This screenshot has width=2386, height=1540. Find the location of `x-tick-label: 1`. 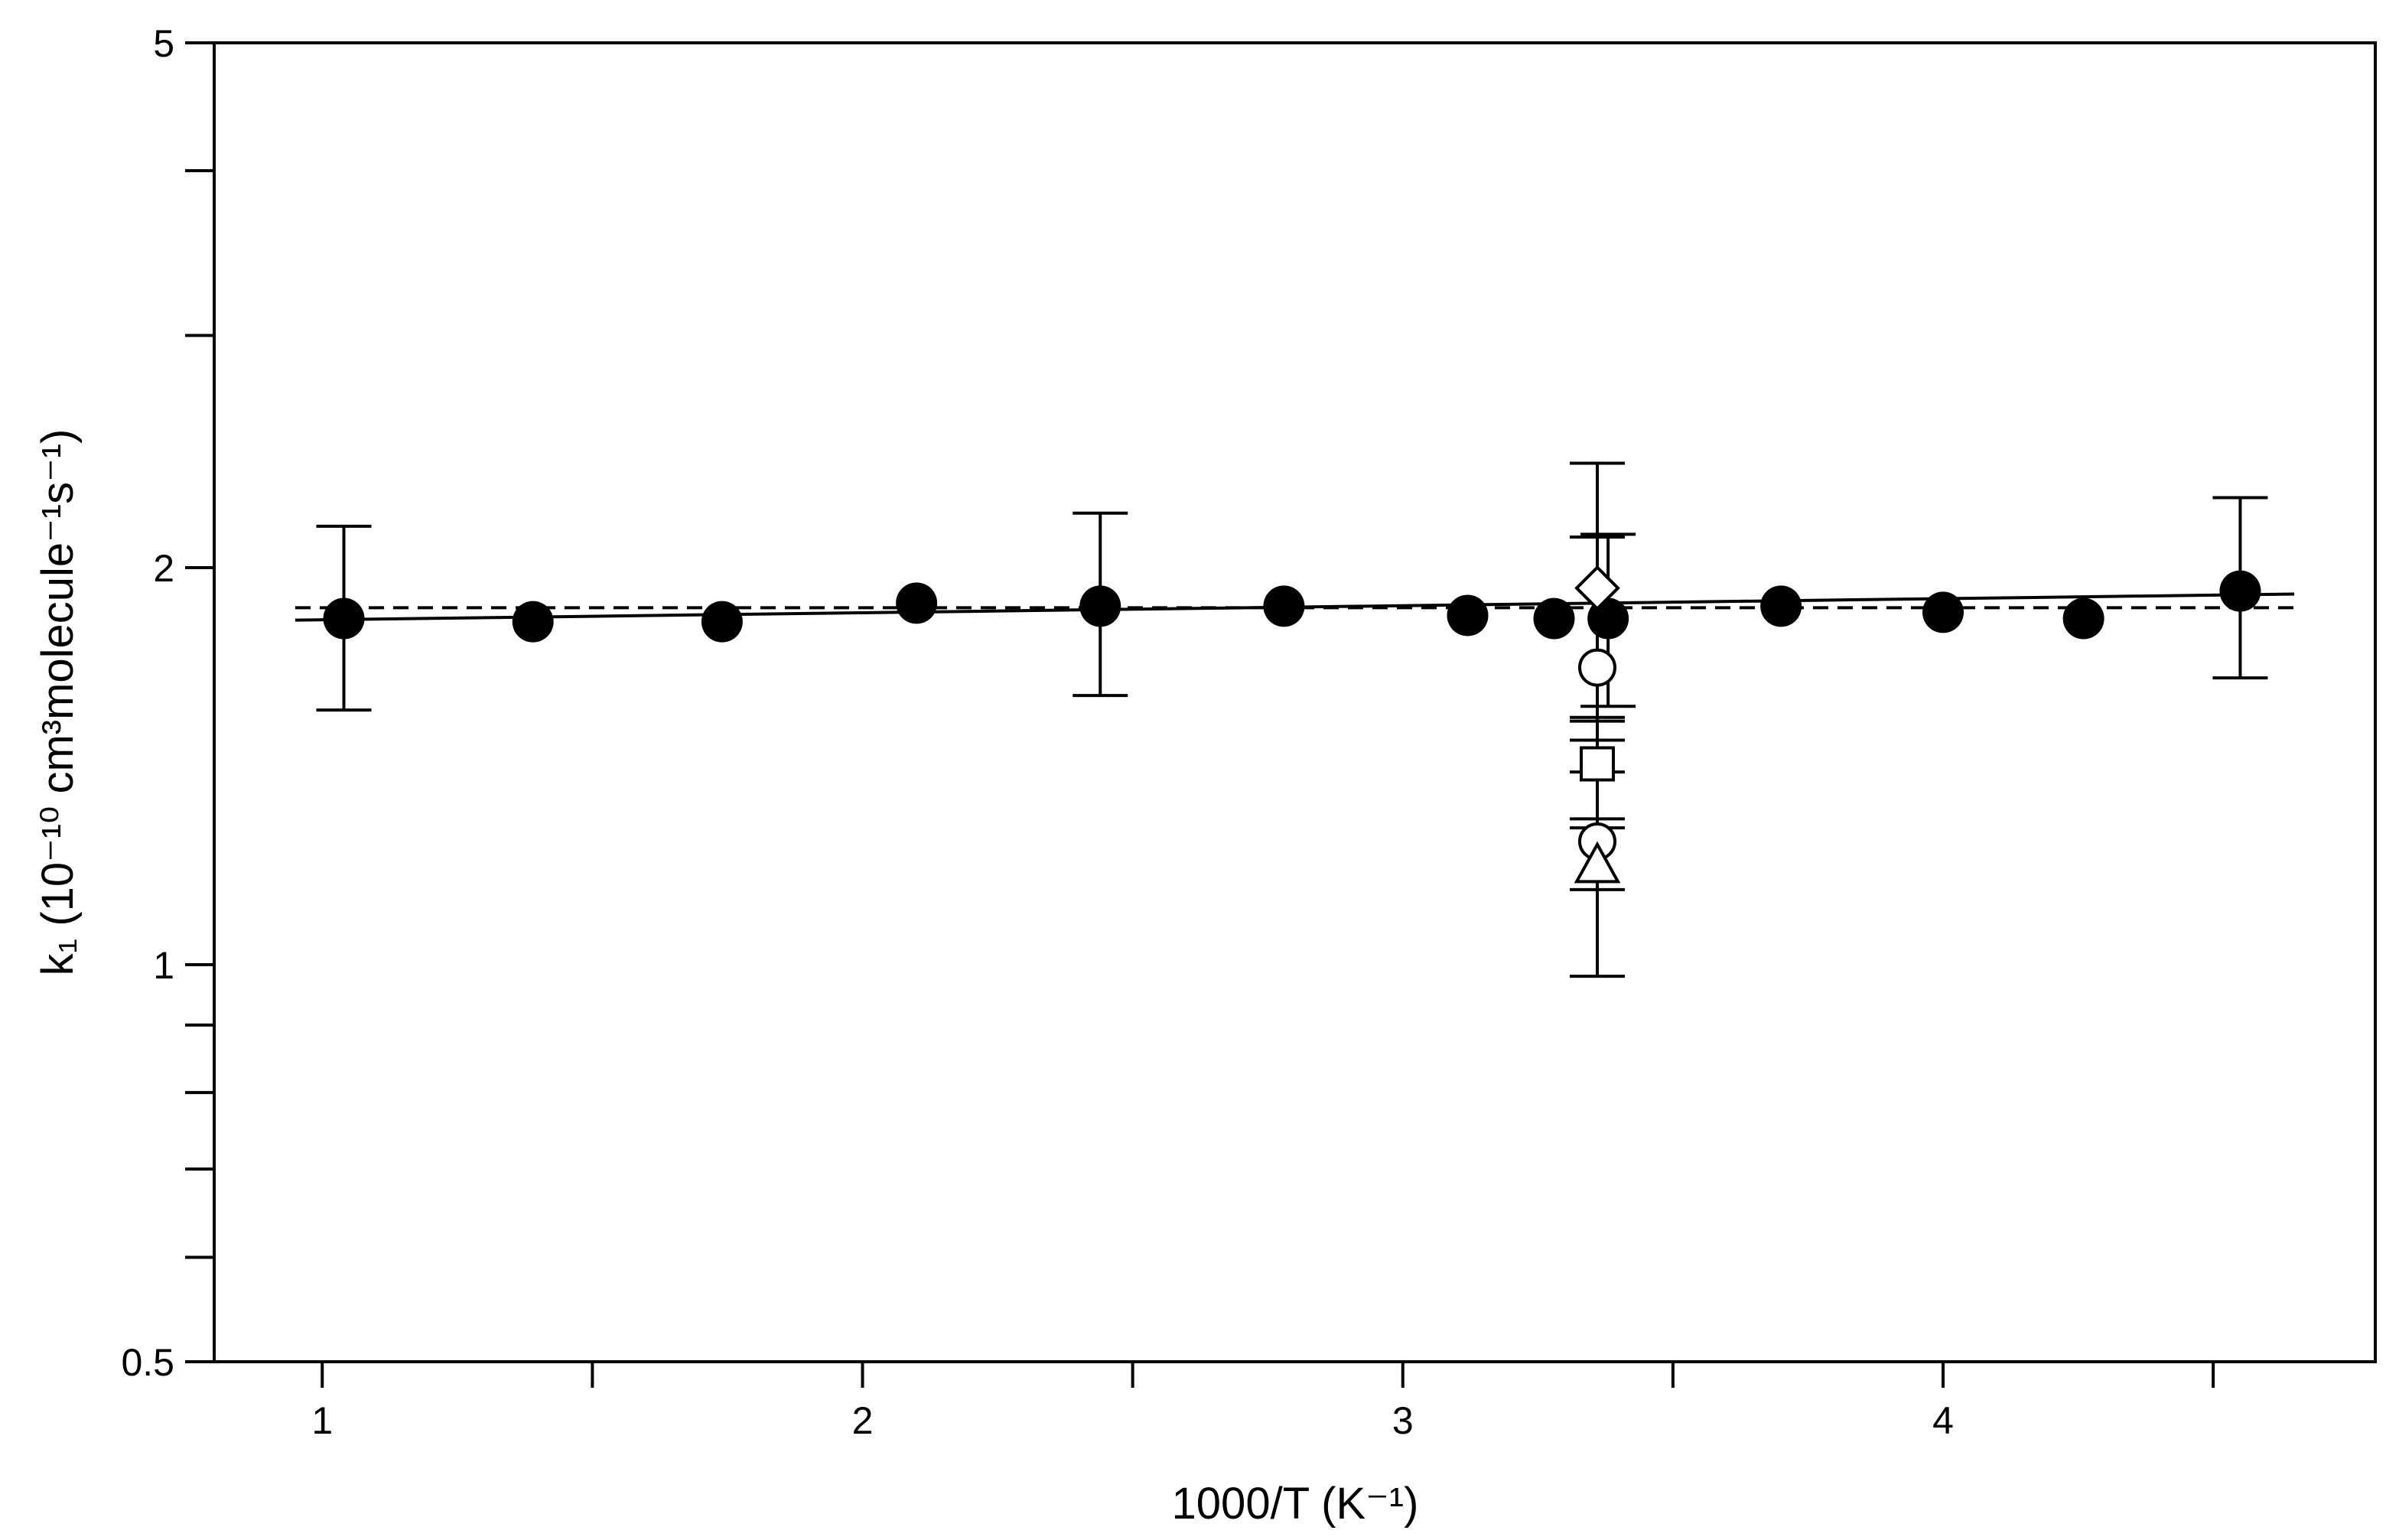

x-tick-label: 1 is located at coordinates (322, 1420).